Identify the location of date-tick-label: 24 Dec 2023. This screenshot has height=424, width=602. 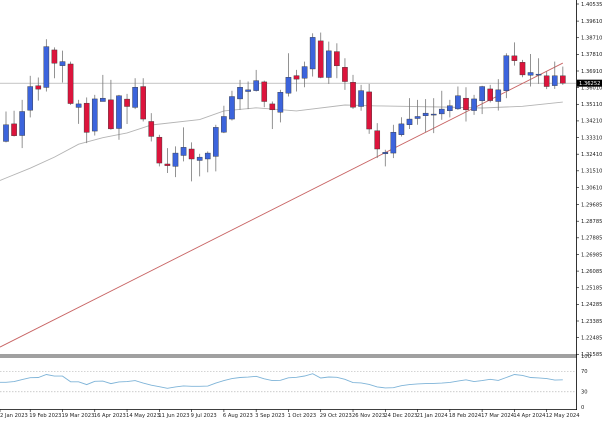
(400, 416).